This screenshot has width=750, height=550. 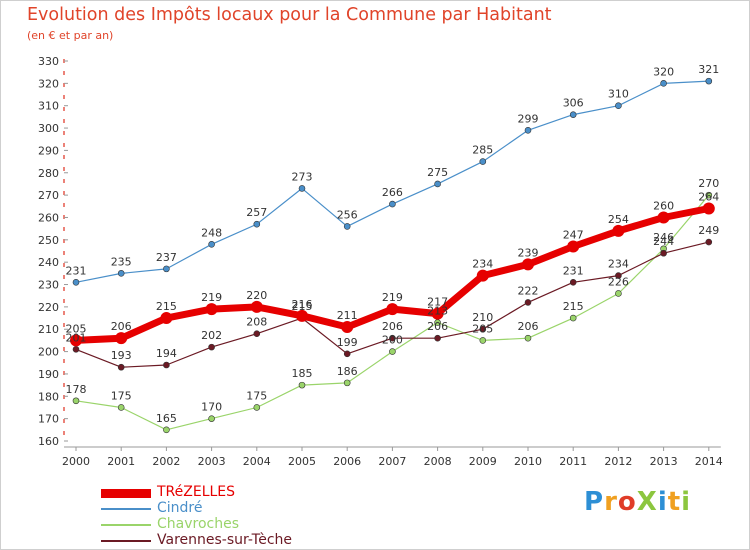 What do you see at coordinates (166, 353) in the screenshot?
I see `data-label-varennes-sur-teche: 194` at bounding box center [166, 353].